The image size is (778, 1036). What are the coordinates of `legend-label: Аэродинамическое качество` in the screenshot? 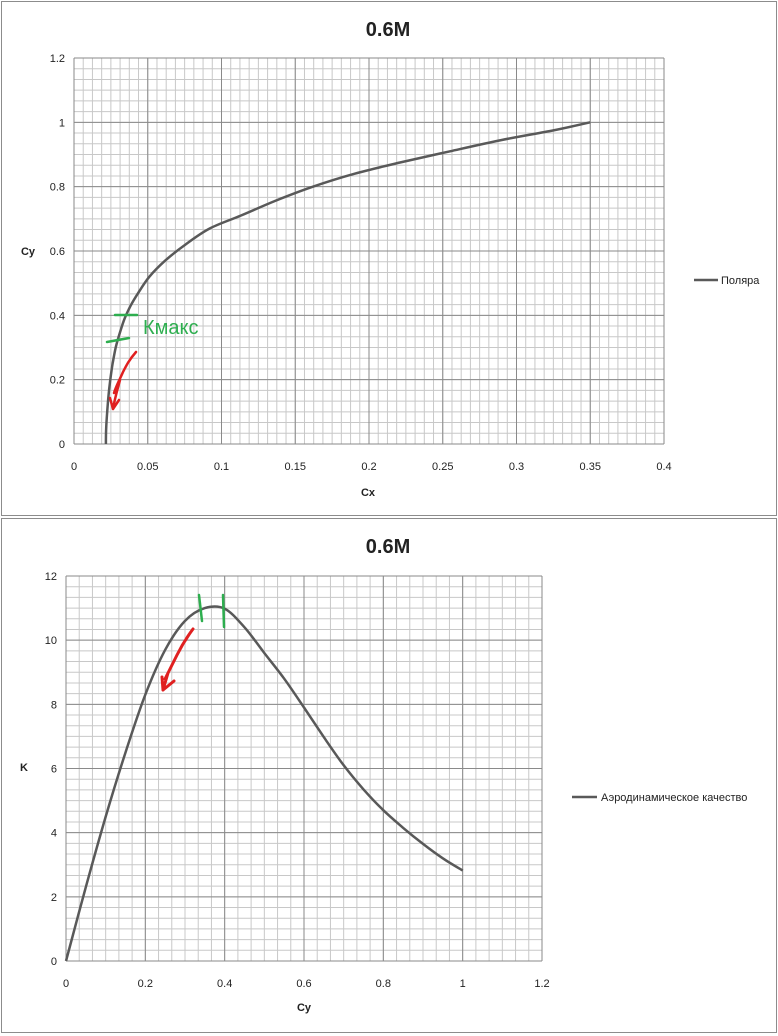 It's located at (674, 798).